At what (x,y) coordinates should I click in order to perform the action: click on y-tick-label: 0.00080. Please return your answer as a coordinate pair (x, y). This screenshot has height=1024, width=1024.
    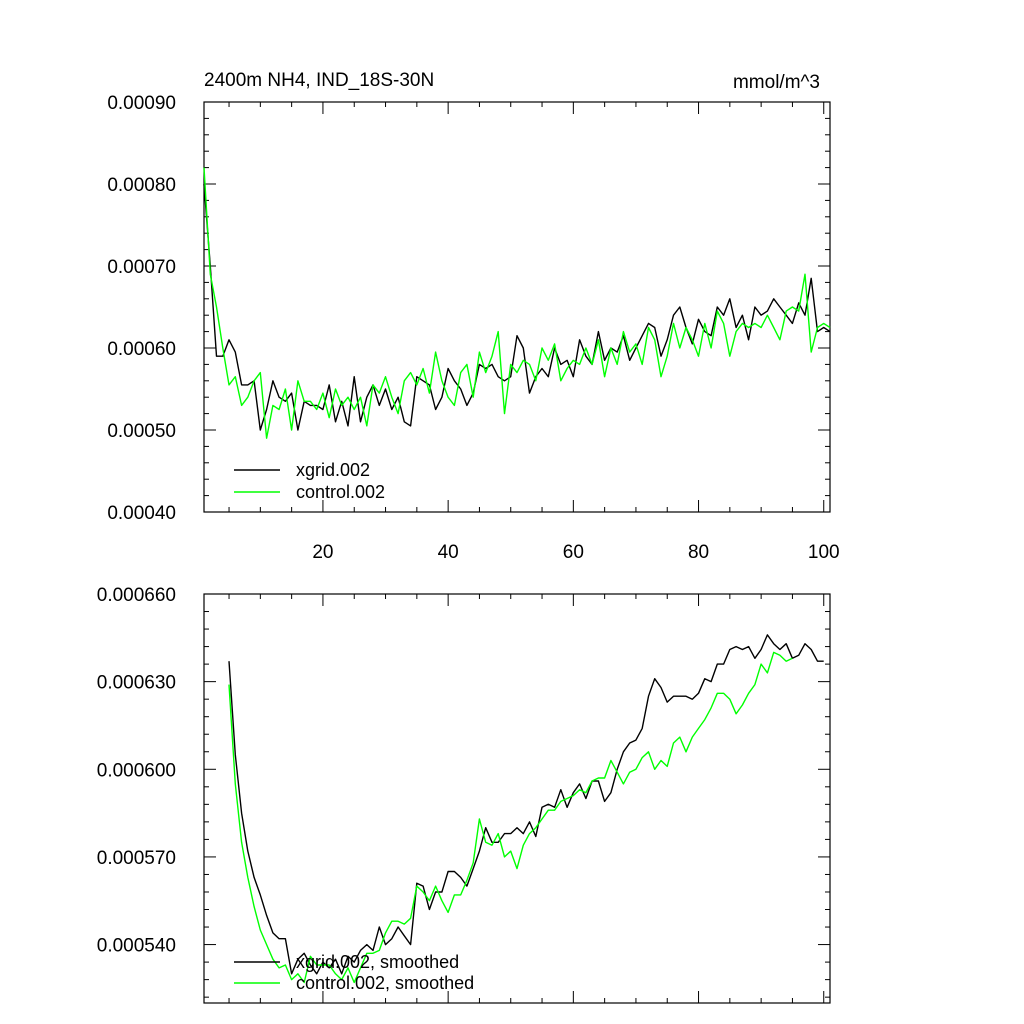
    Looking at the image, I should click on (141, 185).